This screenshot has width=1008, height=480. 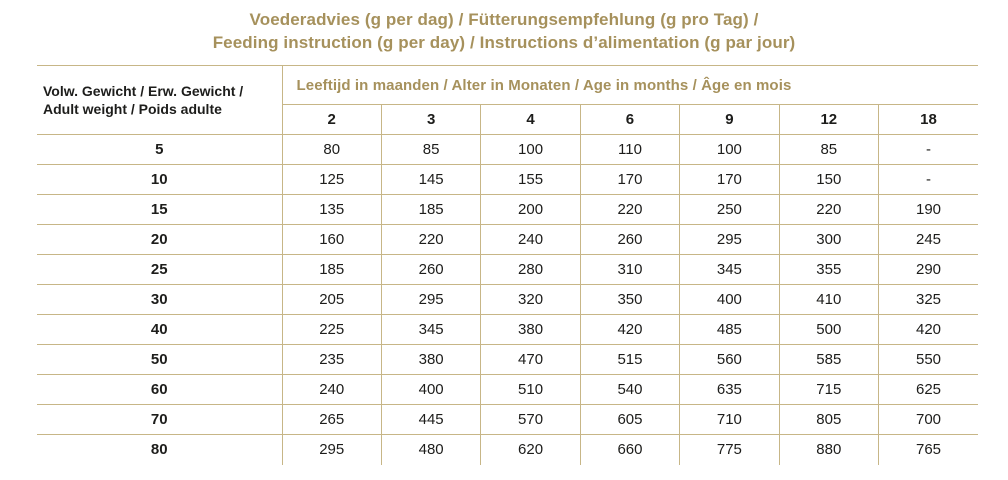 What do you see at coordinates (160, 420) in the screenshot?
I see `weight-label: 70` at bounding box center [160, 420].